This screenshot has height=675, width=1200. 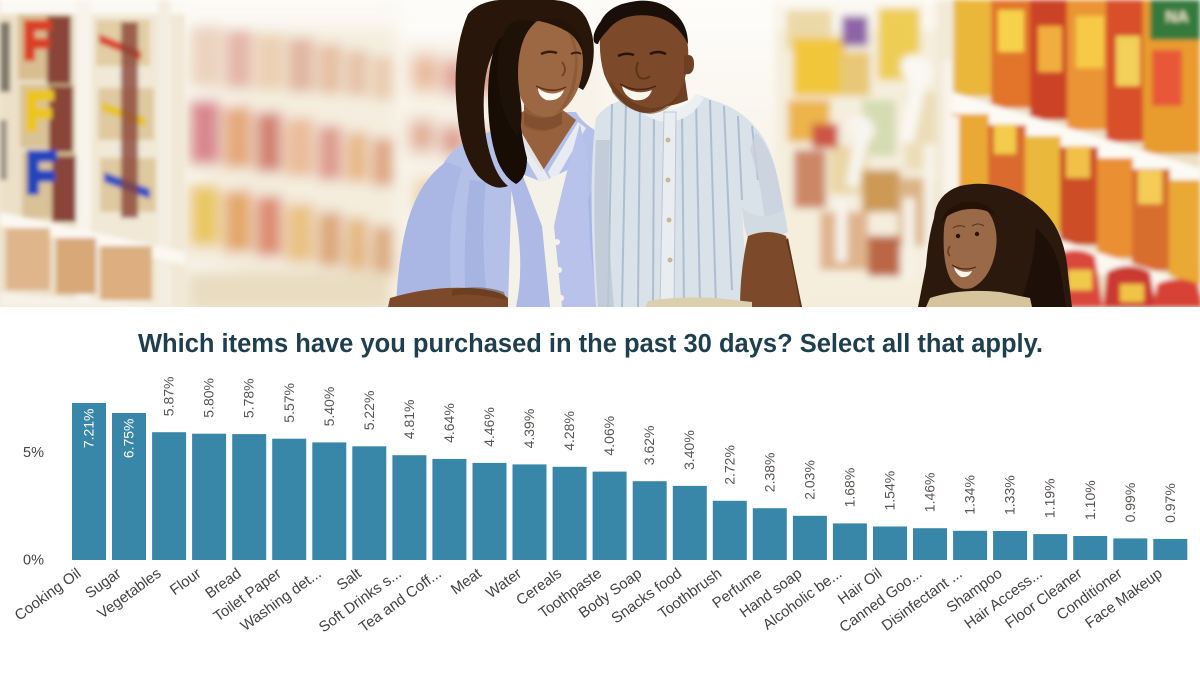 What do you see at coordinates (1050, 498) in the screenshot?
I see `svg-text: 1.19%` at bounding box center [1050, 498].